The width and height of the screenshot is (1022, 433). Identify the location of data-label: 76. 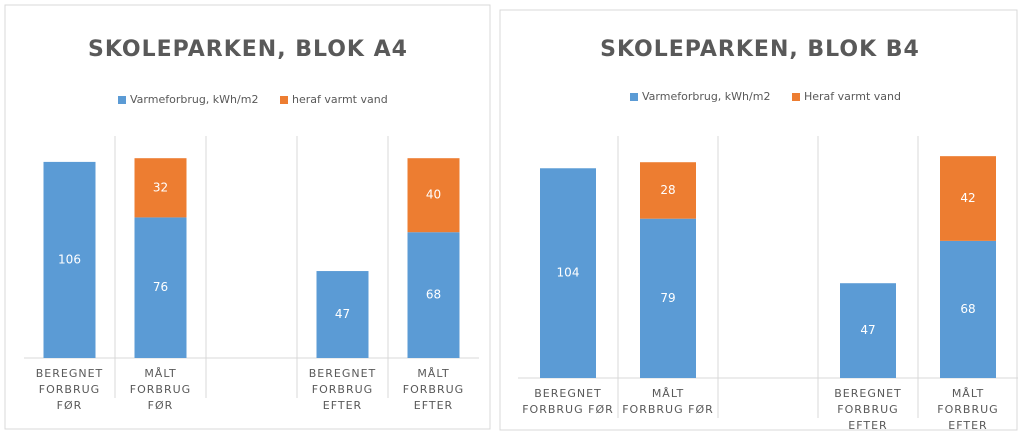
(160, 287).